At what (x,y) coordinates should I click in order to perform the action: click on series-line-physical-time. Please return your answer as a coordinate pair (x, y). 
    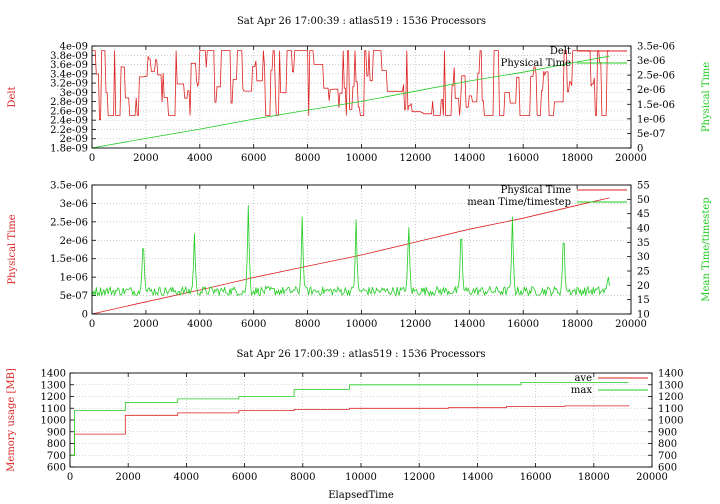
    Looking at the image, I should click on (350, 102).